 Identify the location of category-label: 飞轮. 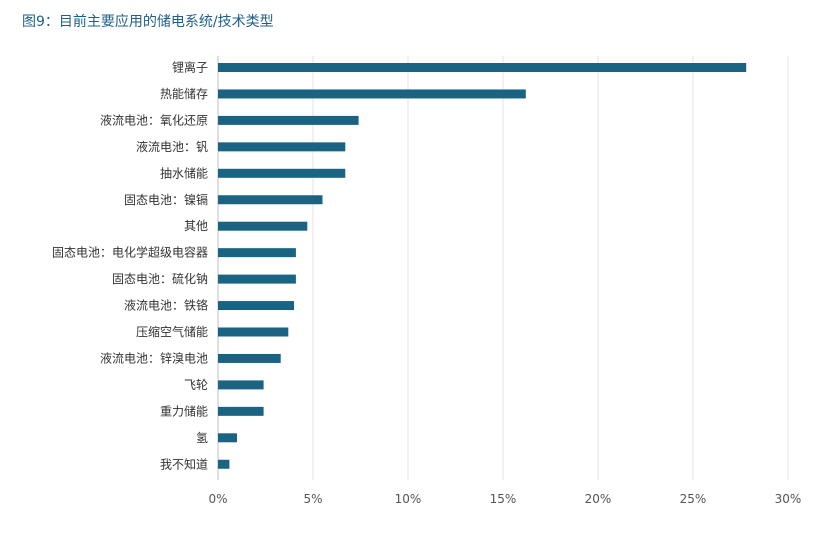
(196, 385).